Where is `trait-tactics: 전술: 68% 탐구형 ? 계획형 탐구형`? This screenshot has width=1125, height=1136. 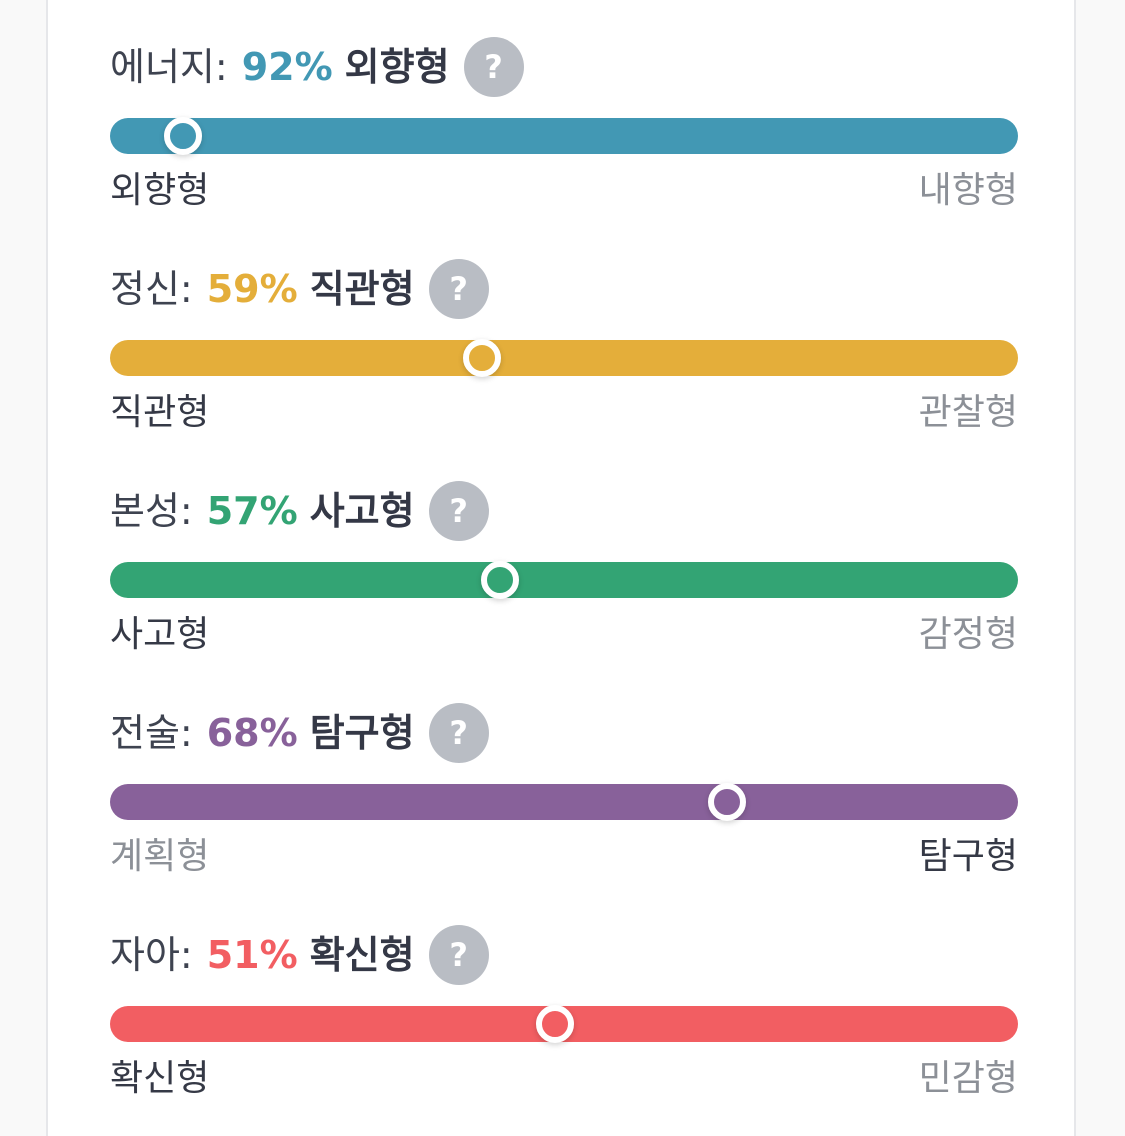
trait-tactics: 전술: 68% 탐구형 ? 계획형 탐구형 is located at coordinates (564, 795).